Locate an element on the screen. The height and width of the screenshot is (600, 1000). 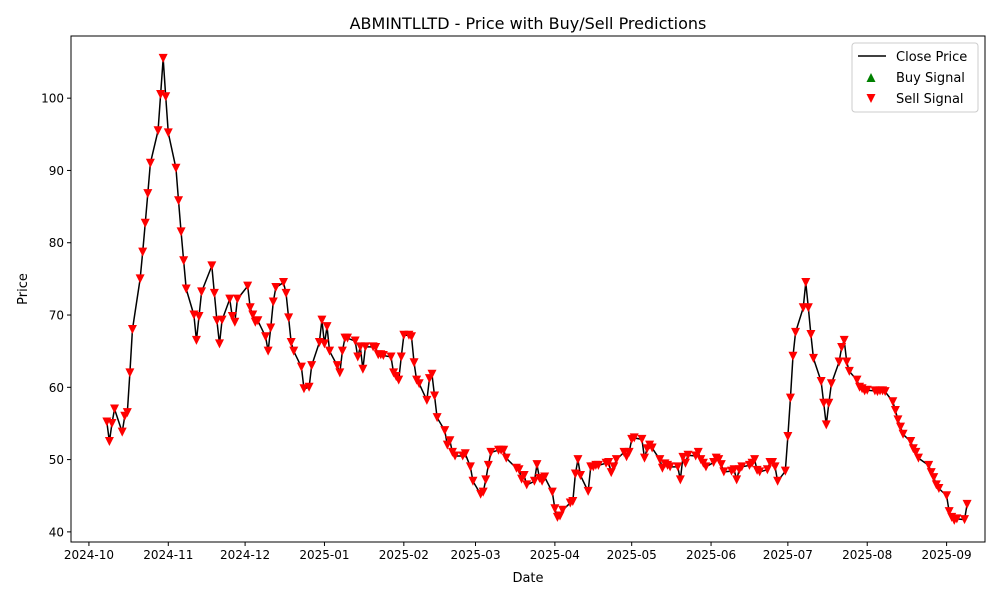
x-tick-label: 2025-06 is located at coordinates (711, 555).